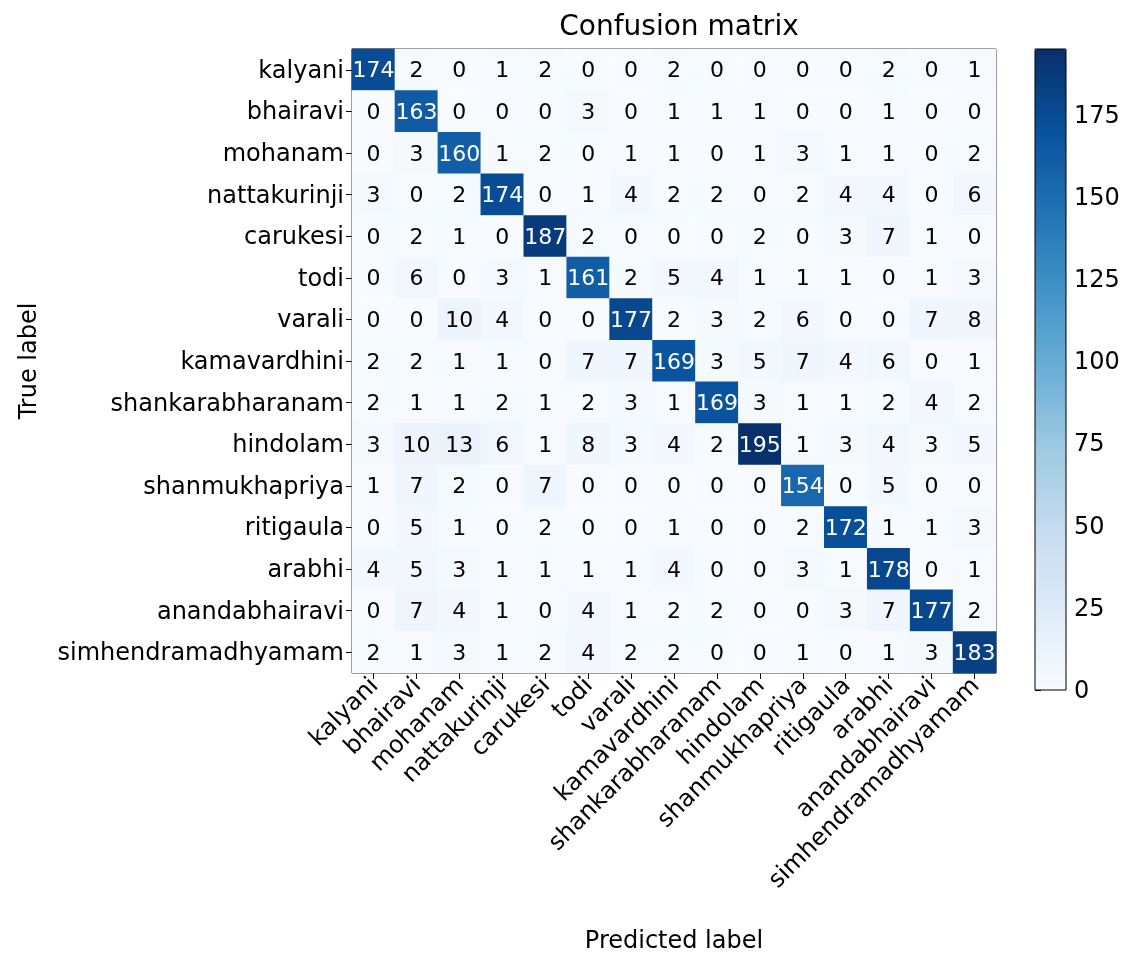 This screenshot has height=957, width=1129. What do you see at coordinates (1082, 690) in the screenshot?
I see `color-bar-label: 0` at bounding box center [1082, 690].